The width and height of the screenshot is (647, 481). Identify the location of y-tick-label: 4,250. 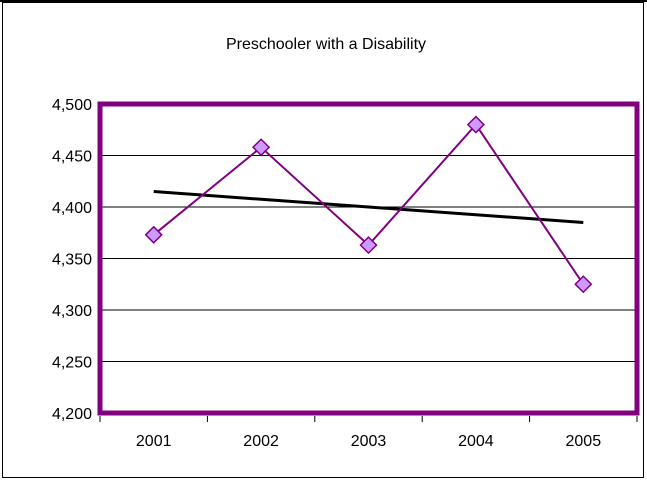
(72, 363).